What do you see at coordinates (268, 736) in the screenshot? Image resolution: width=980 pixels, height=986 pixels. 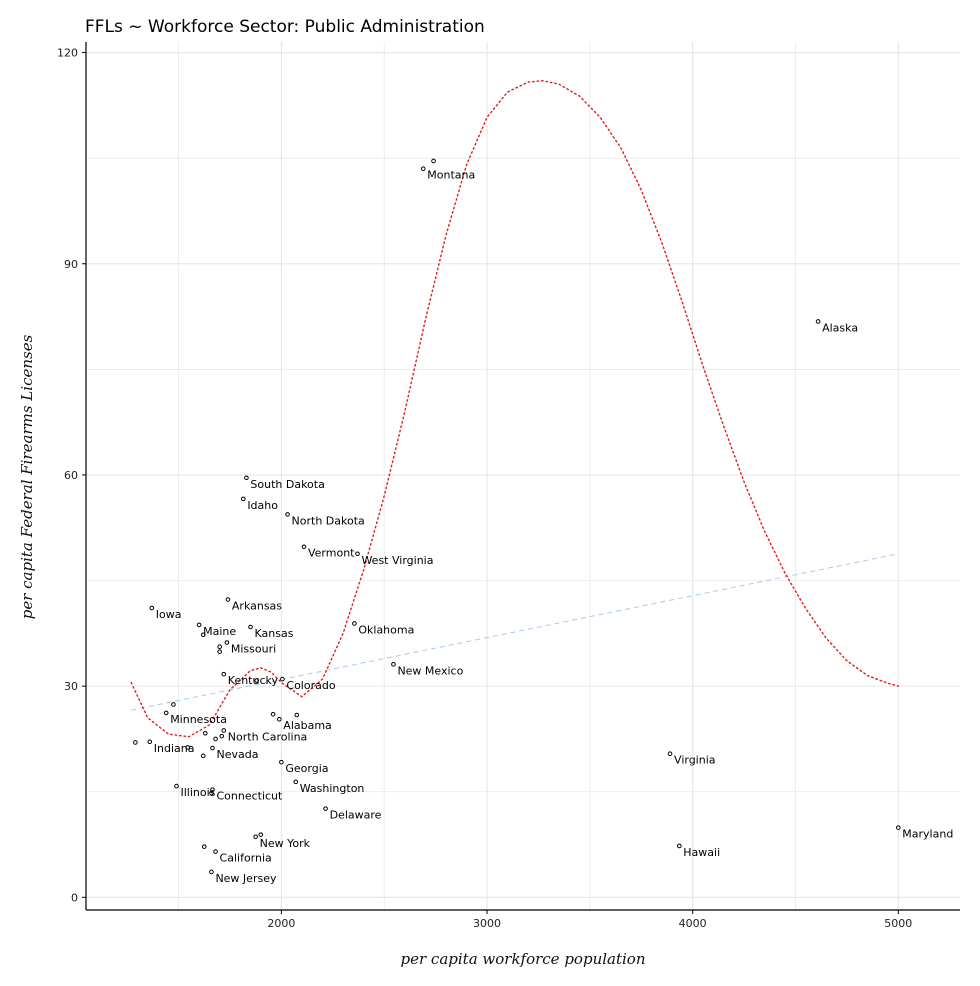 I see `point-label: North Carolina` at bounding box center [268, 736].